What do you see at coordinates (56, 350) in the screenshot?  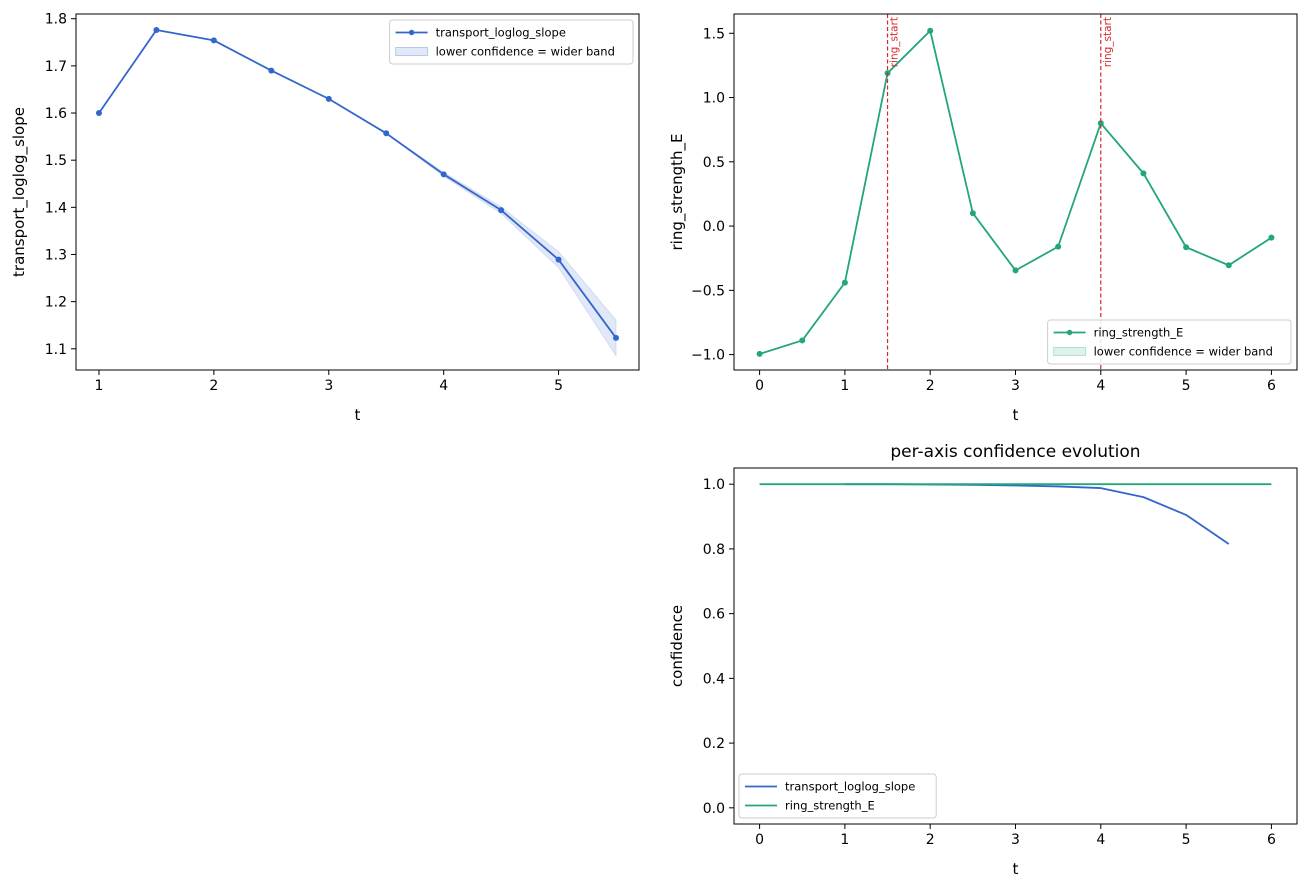 I see `y-tick-label: 1.1` at bounding box center [56, 350].